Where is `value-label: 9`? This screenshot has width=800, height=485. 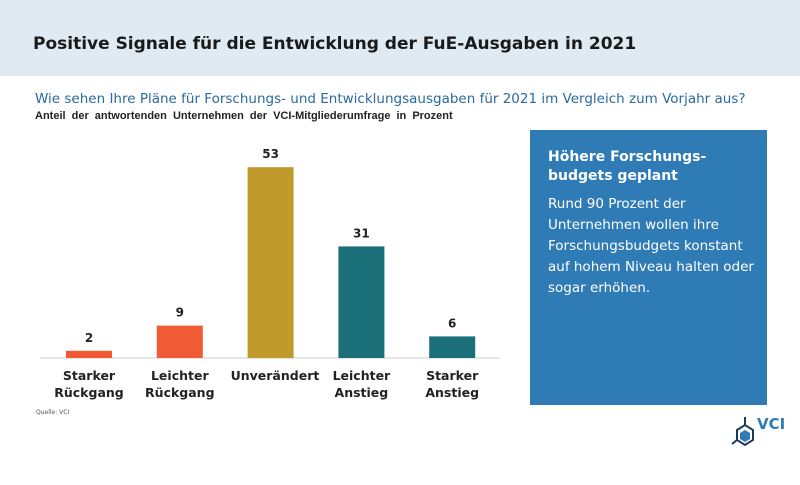 value-label: 9 is located at coordinates (180, 313).